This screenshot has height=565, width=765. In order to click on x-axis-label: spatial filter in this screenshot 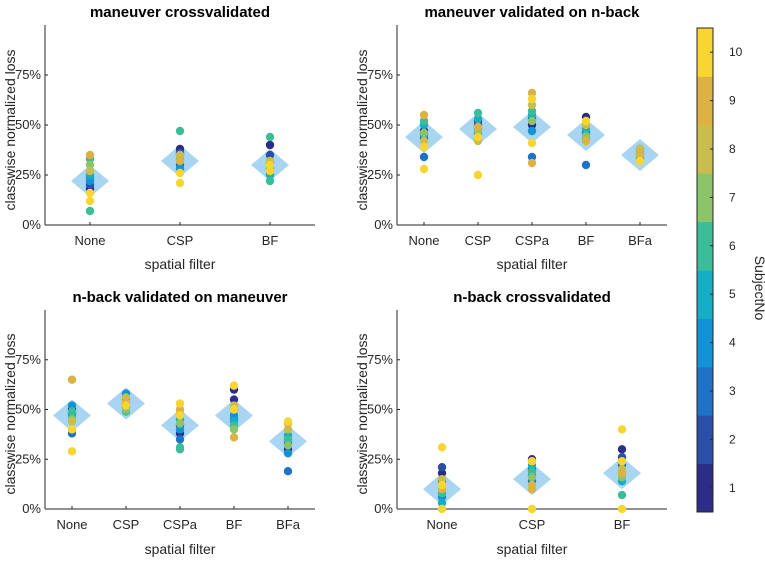, I will do `click(180, 264)`.